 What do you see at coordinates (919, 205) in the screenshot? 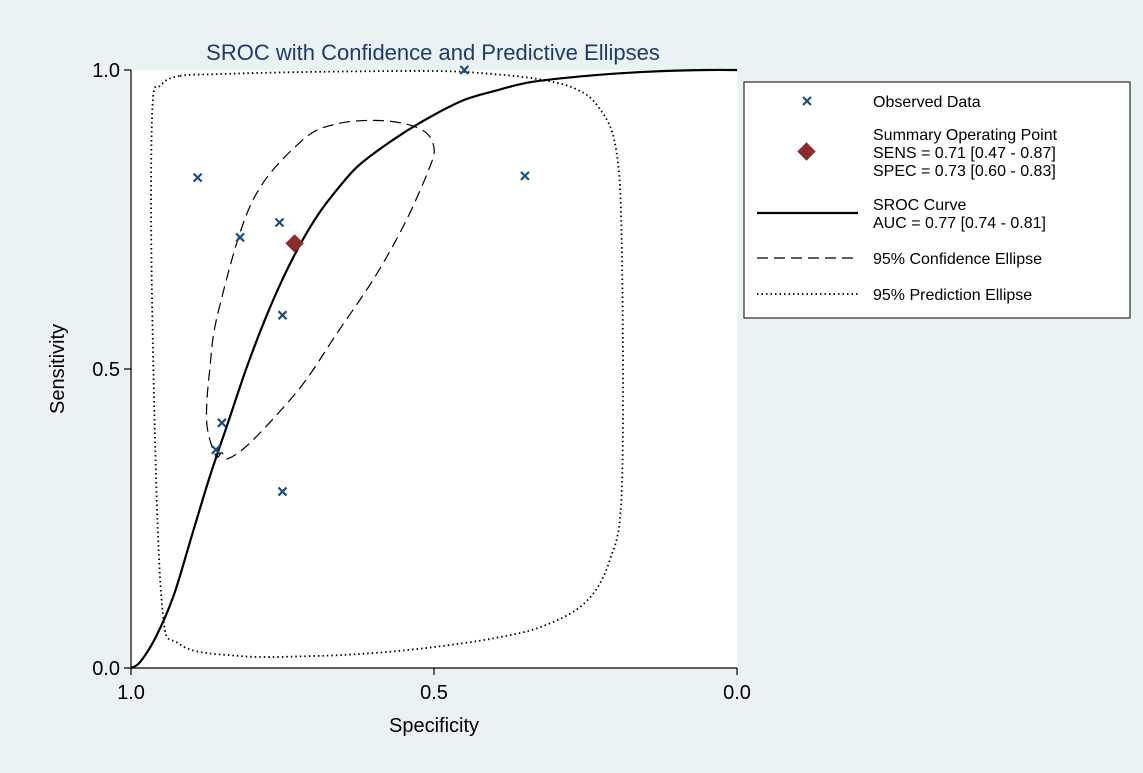
I see `legend-sroc-title: SROC Curve` at bounding box center [919, 205].